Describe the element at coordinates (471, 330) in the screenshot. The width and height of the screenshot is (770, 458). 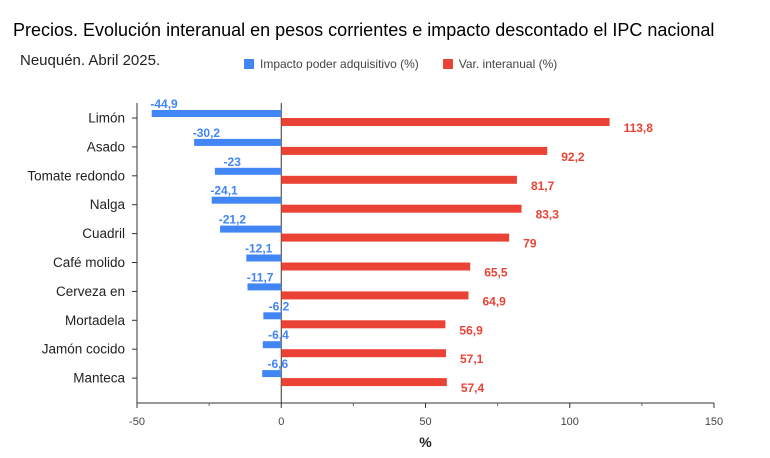
I see `value-label-variacion-mortadela: 56,9` at that location.